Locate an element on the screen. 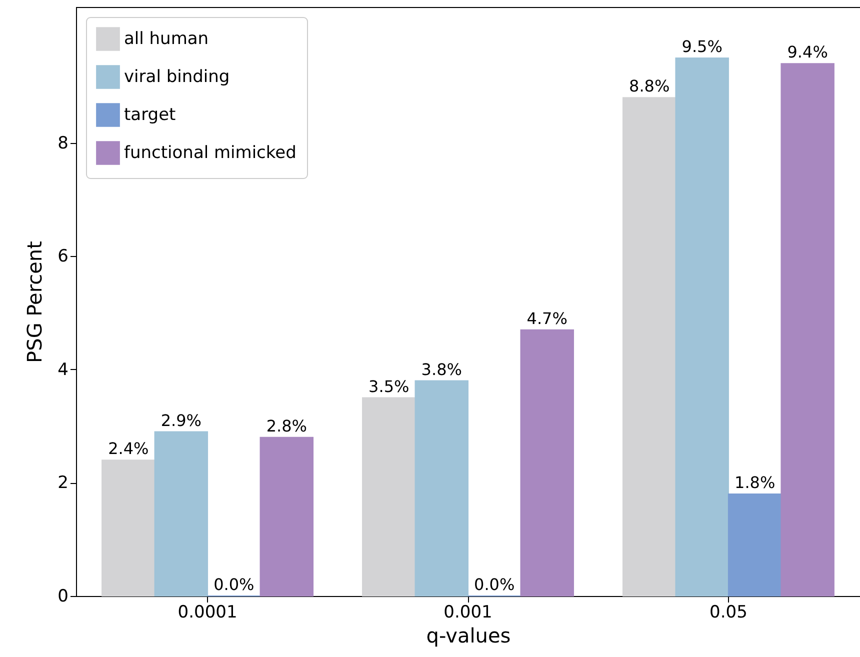 This screenshot has height=657, width=860. legend-label: functional mimicked is located at coordinates (210, 153).